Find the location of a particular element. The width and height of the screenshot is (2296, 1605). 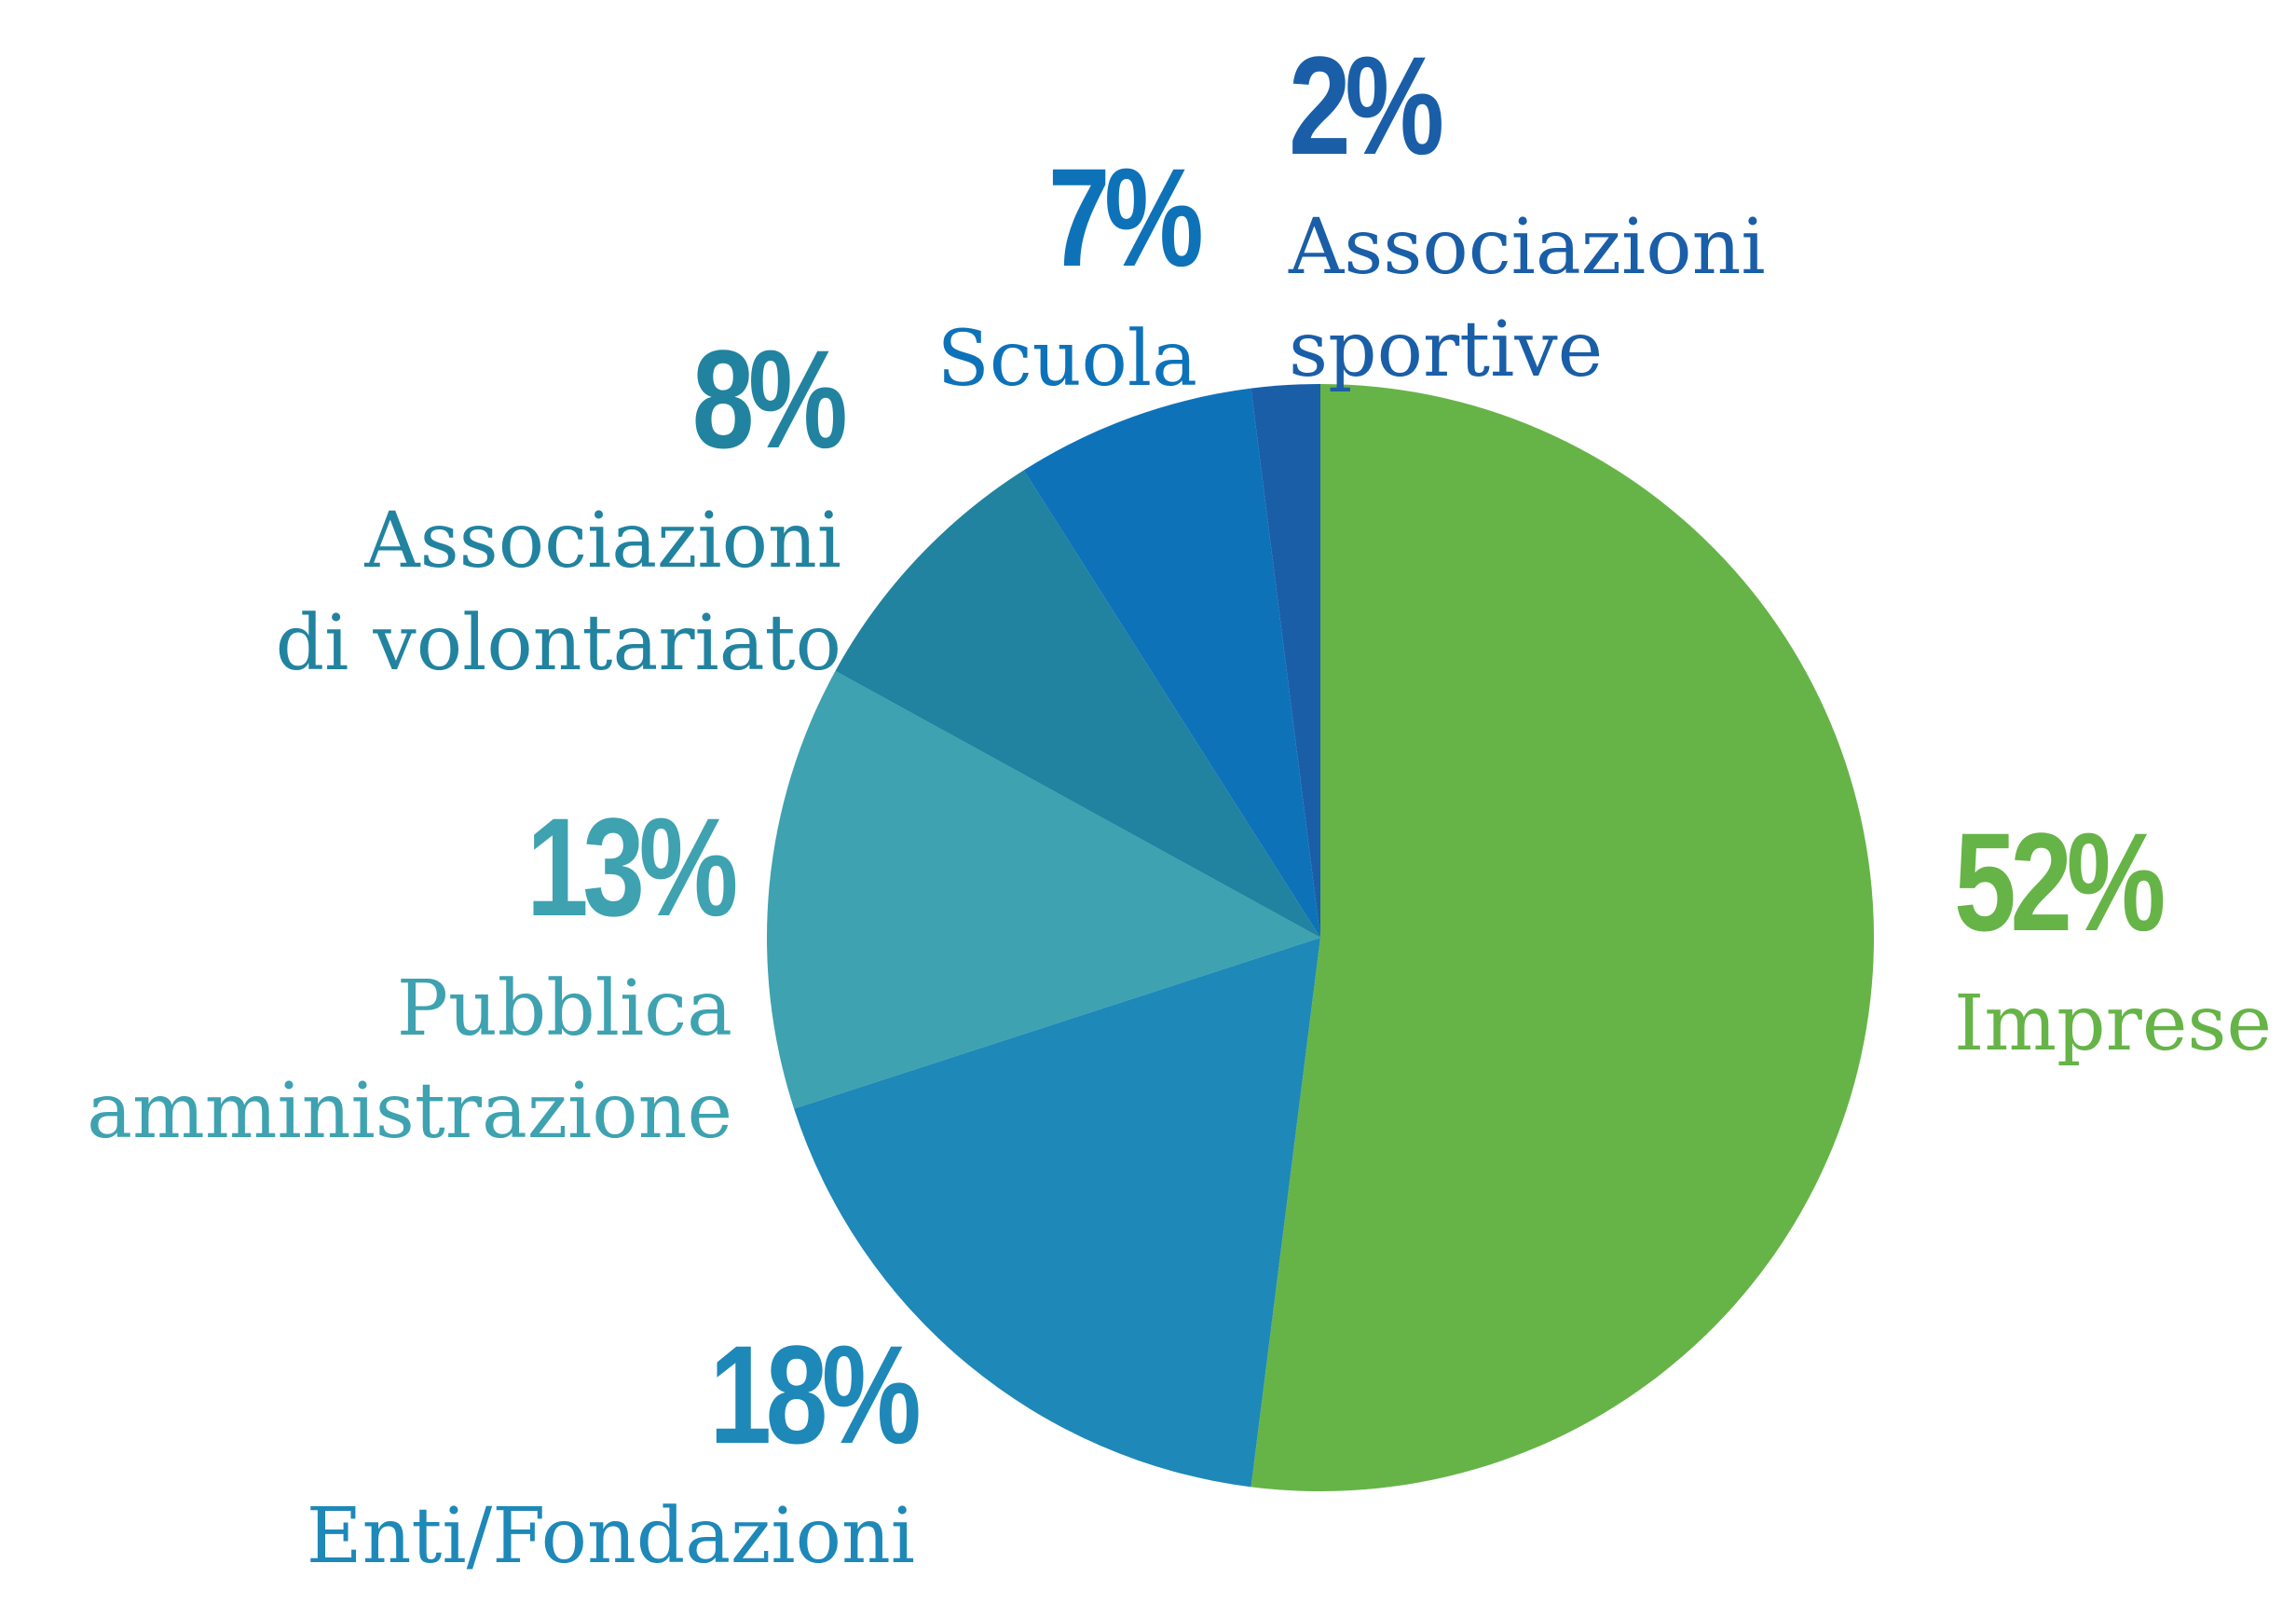

label: 18% Enti/Fondazioni is located at coordinates (614, 1454).